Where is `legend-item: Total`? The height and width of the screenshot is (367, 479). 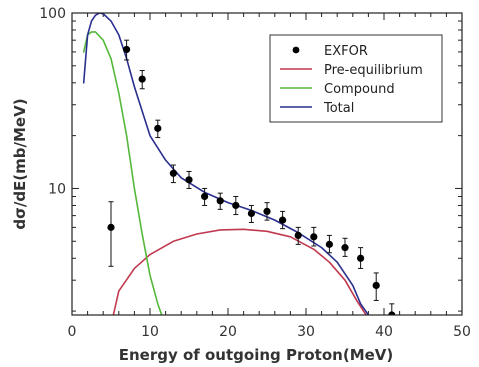 legend-item: Total is located at coordinates (317, 108).